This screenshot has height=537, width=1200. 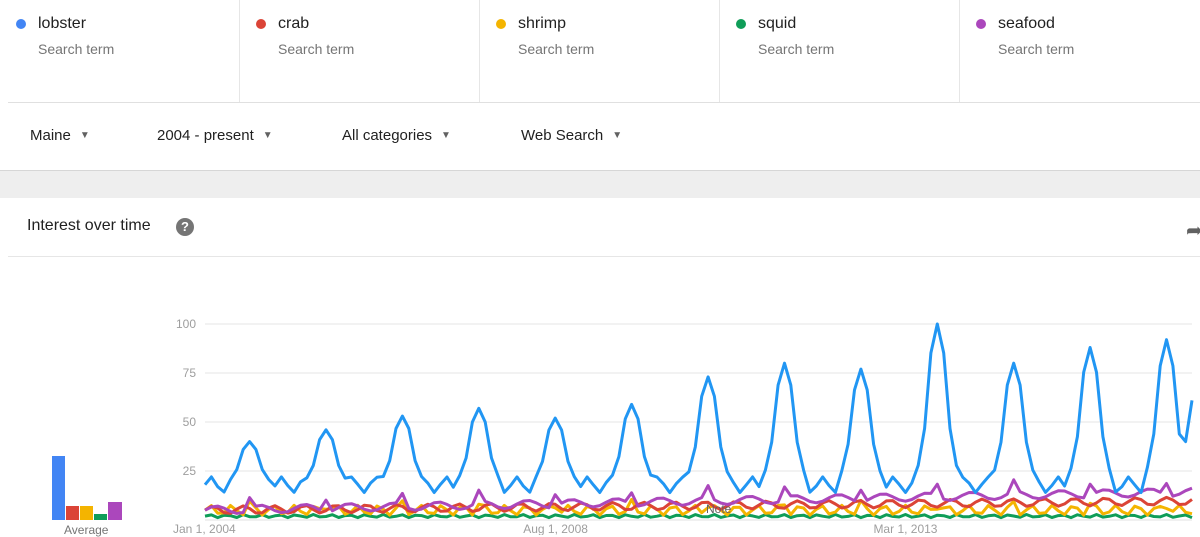 What do you see at coordinates (600, 184) in the screenshot?
I see `section-gap` at bounding box center [600, 184].